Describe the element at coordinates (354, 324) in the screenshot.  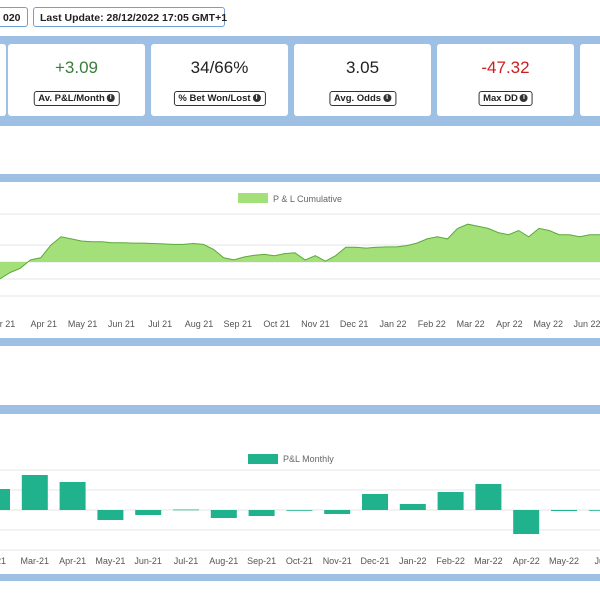
I see `x-tick-label: Dec 21` at that location.